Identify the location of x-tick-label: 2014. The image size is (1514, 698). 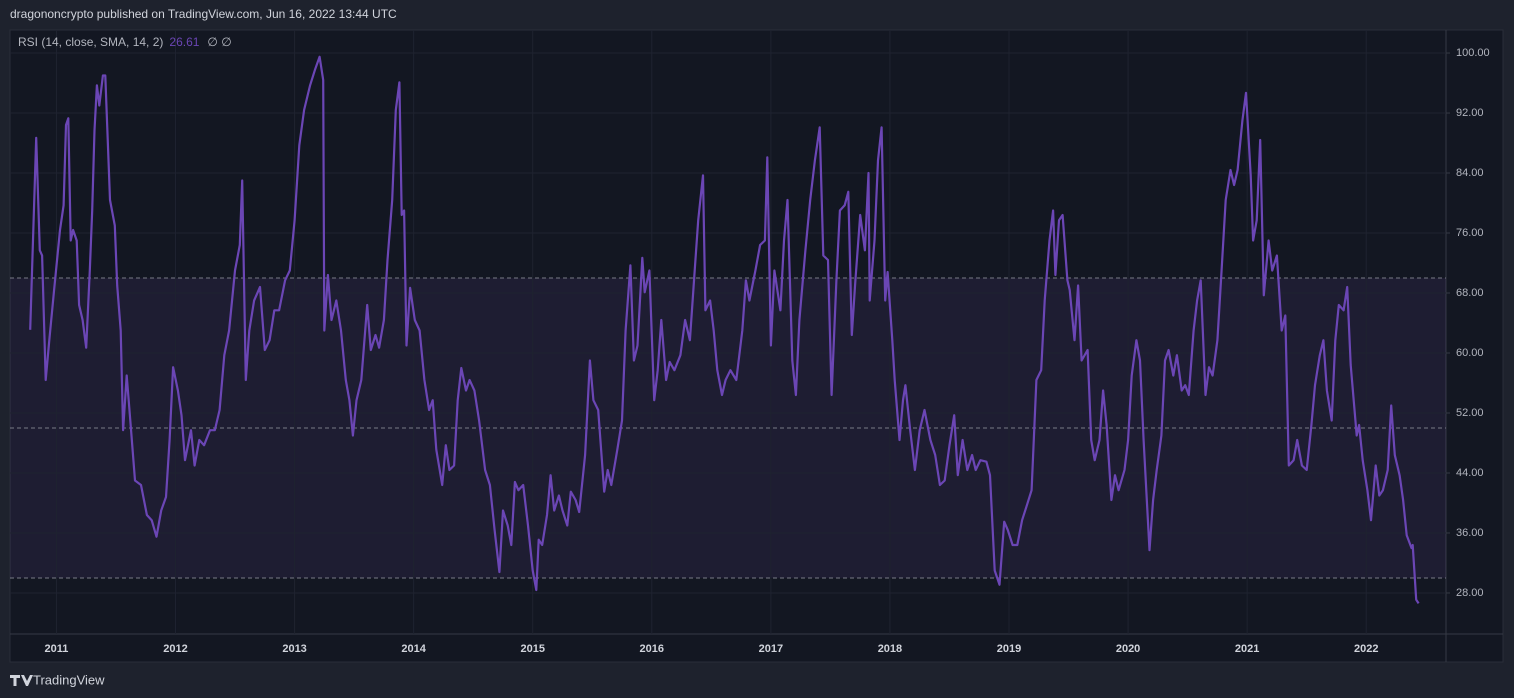
(413, 649).